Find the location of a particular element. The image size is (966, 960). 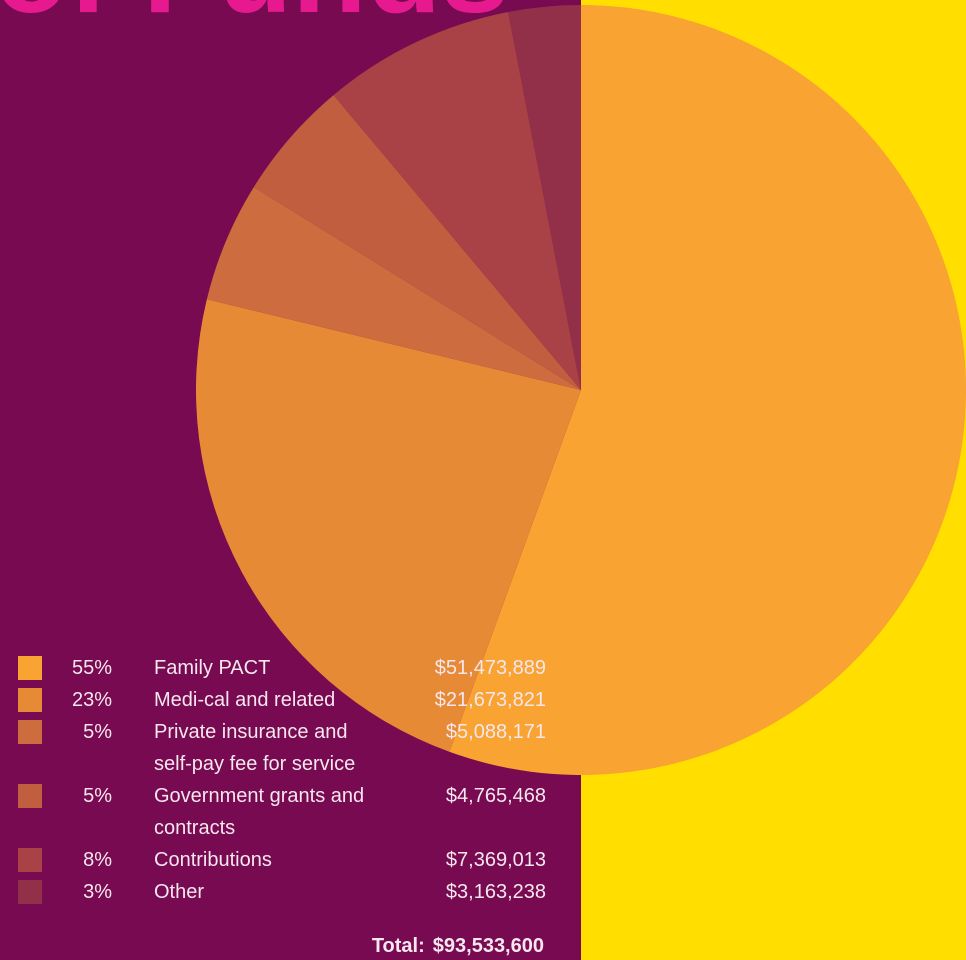

legend-row: 3% Other $3,163,238 is located at coordinates (290, 892).